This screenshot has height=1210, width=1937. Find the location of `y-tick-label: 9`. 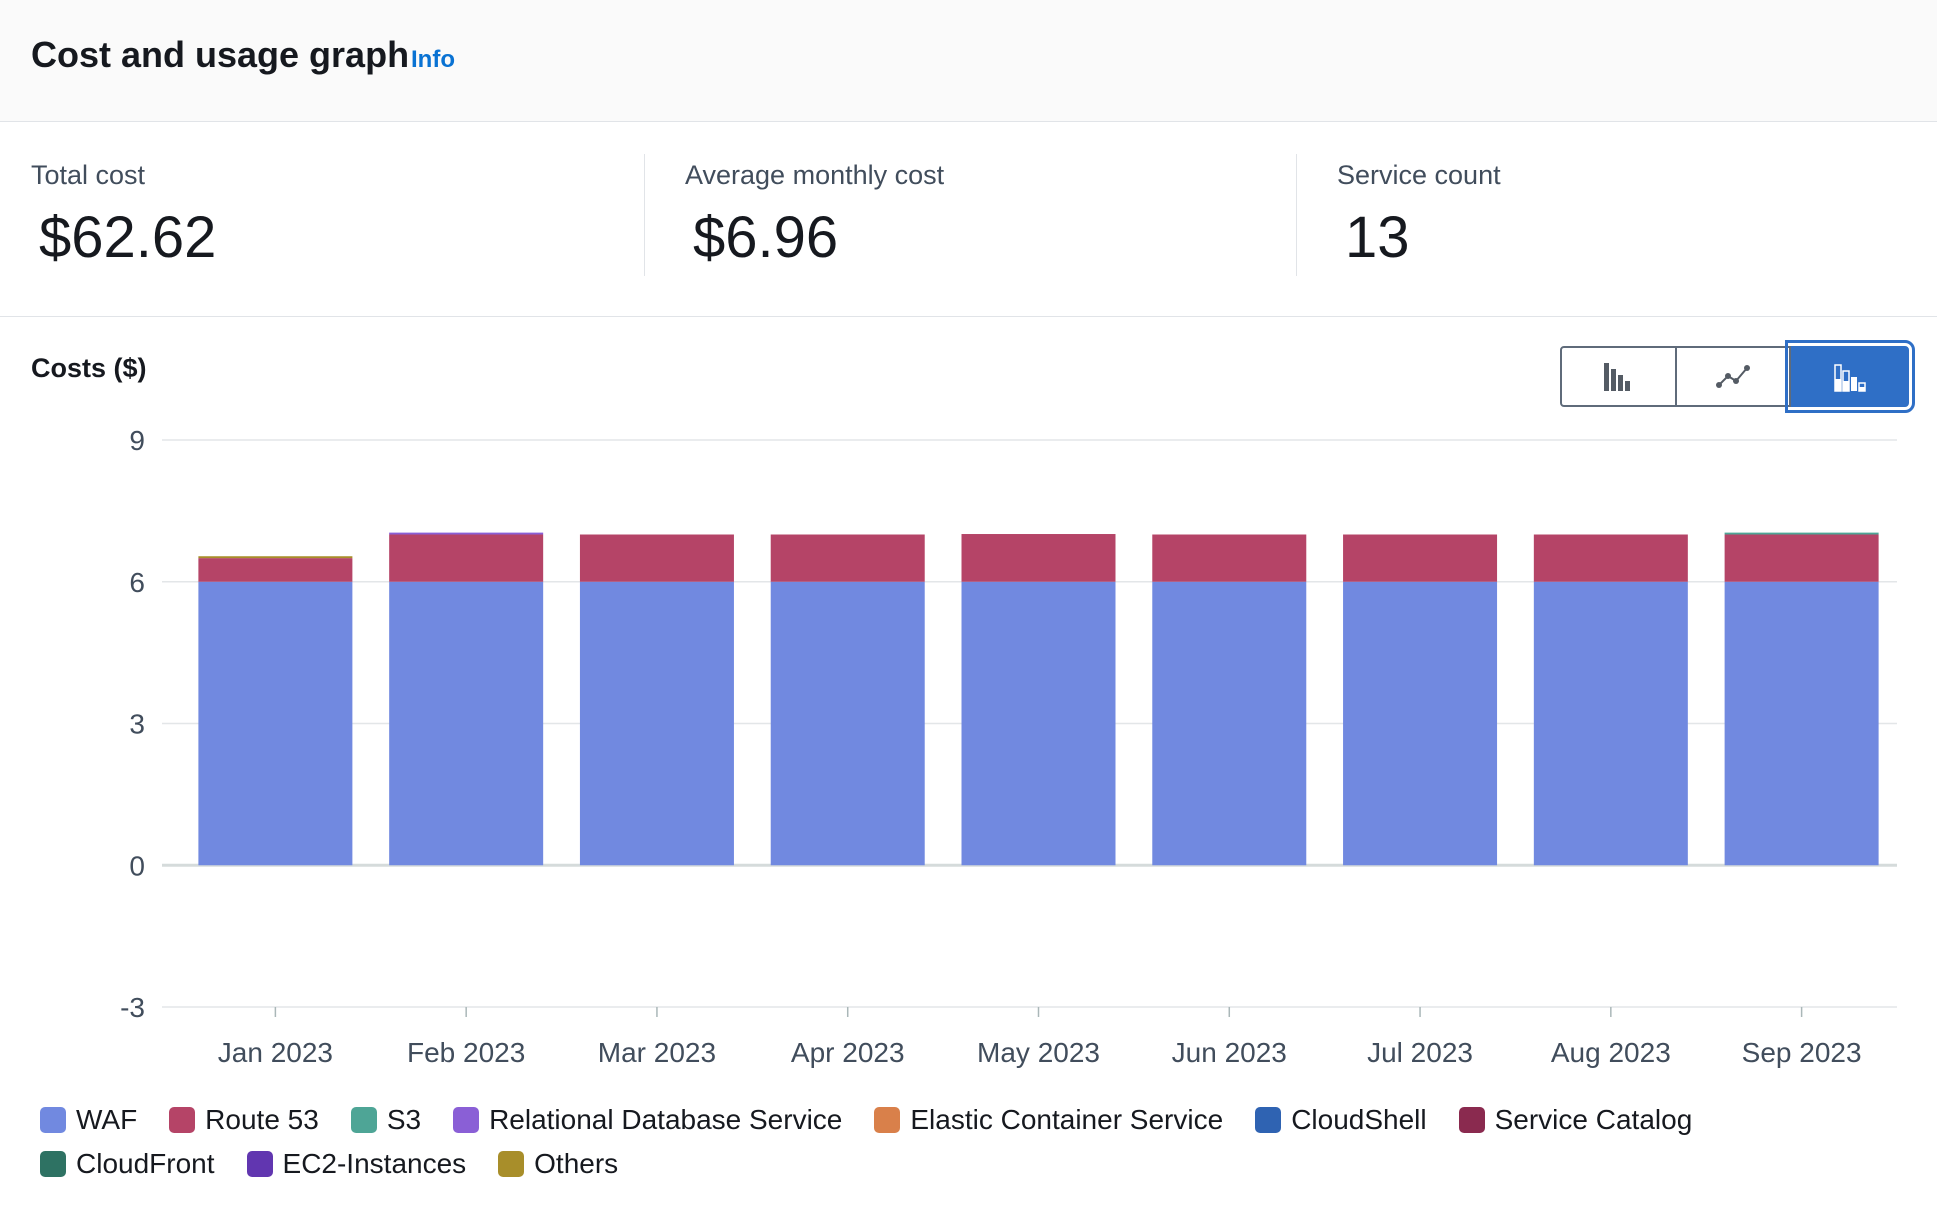

y-tick-label: 9 is located at coordinates (137, 440).